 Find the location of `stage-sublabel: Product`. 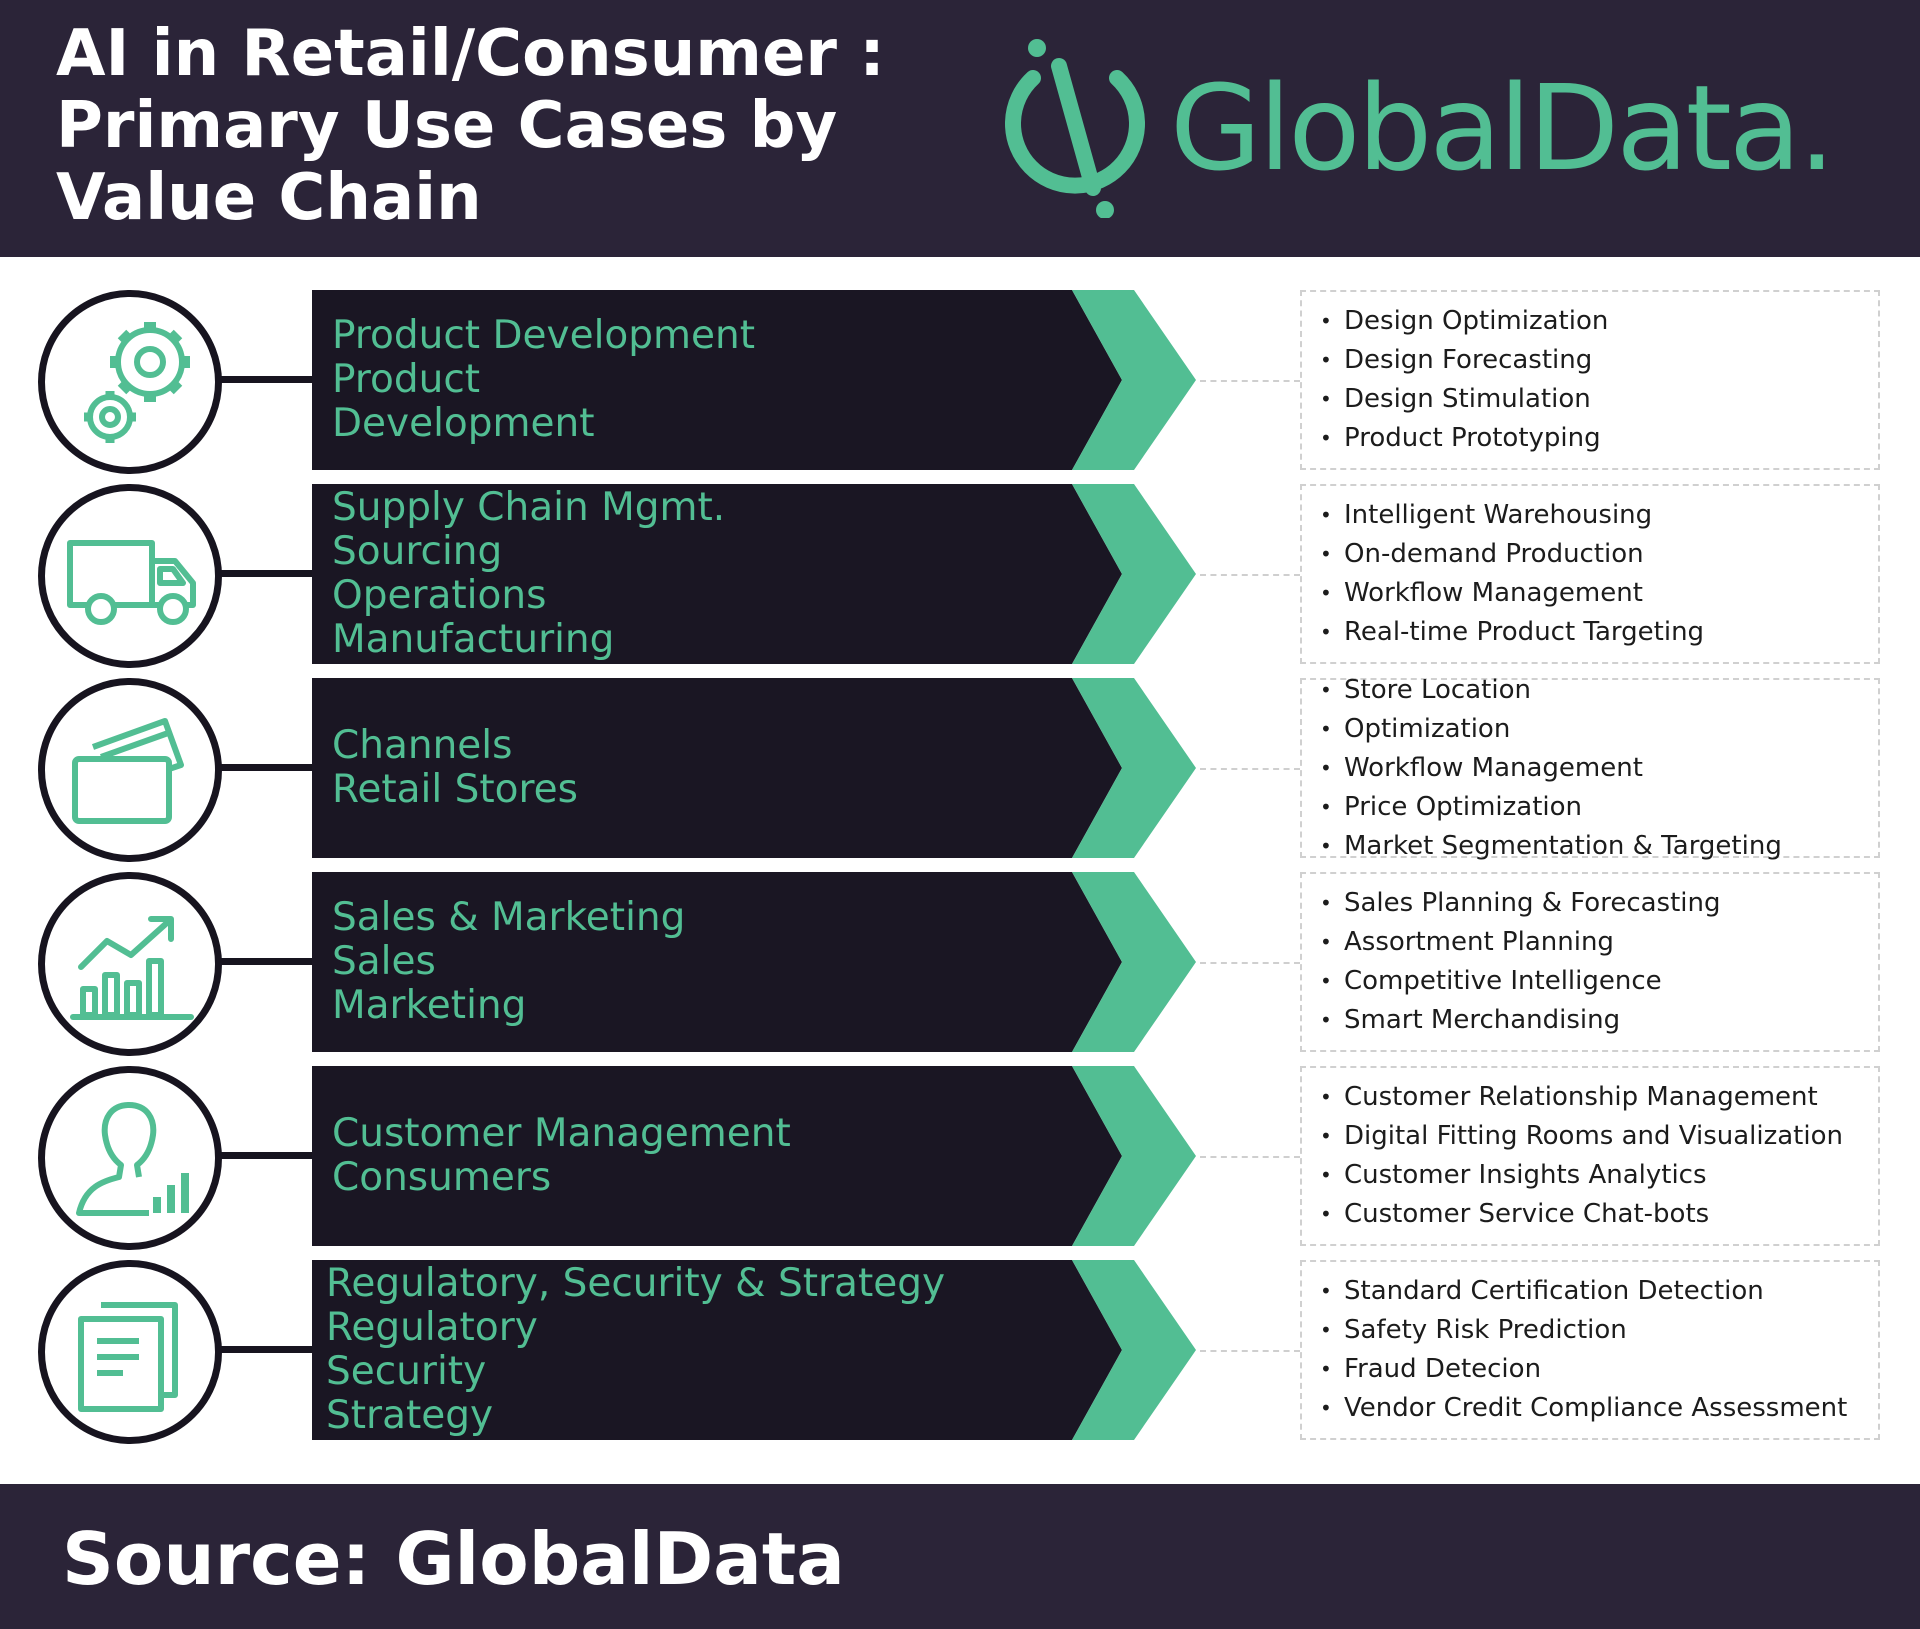

stage-sublabel: Product is located at coordinates (406, 379).